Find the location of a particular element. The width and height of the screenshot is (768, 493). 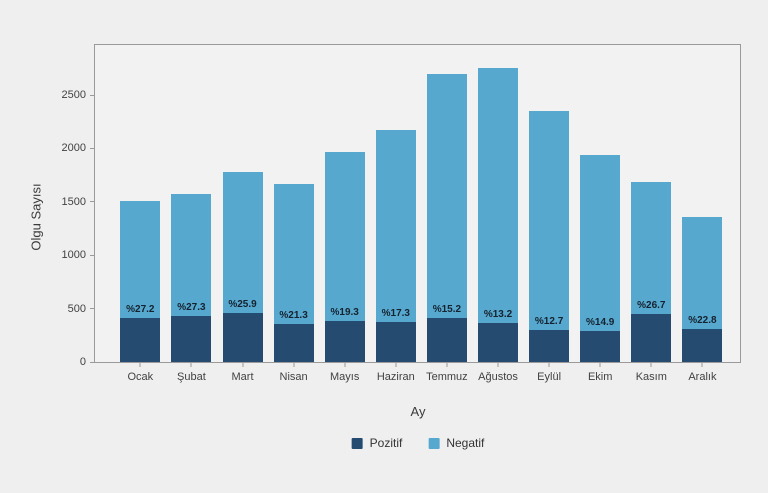

bar-percentage-label: %13.2 is located at coordinates (498, 315).